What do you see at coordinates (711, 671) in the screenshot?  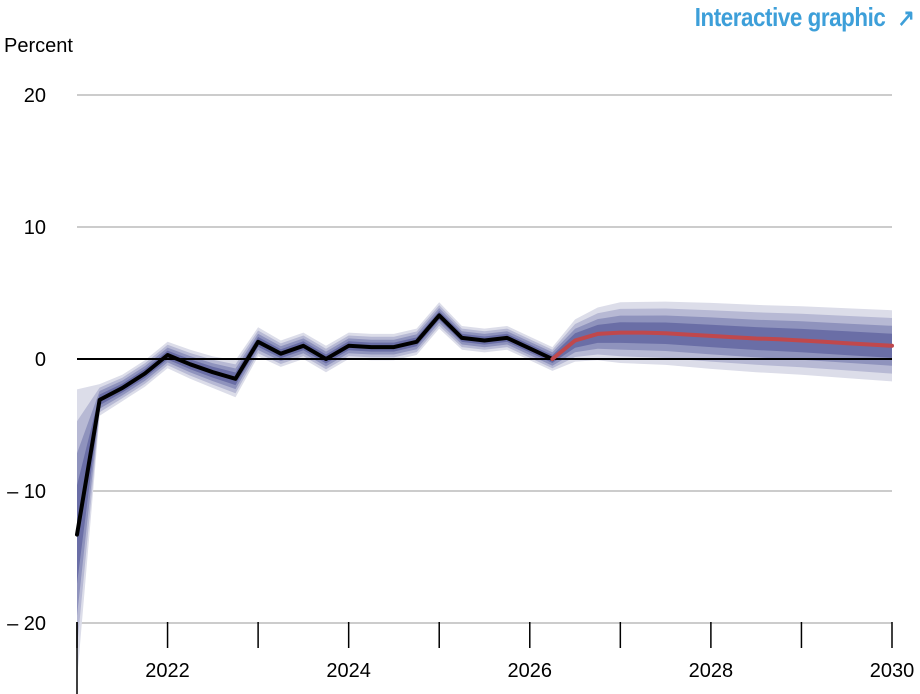 I see `x-tick-label: 2028` at bounding box center [711, 671].